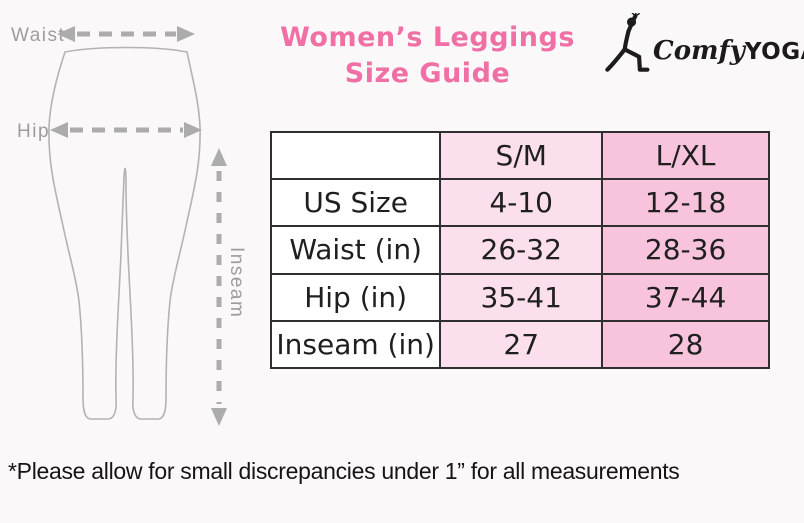  Describe the element at coordinates (427, 37) in the screenshot. I see `title-line-1: Women’s Leggings` at that location.